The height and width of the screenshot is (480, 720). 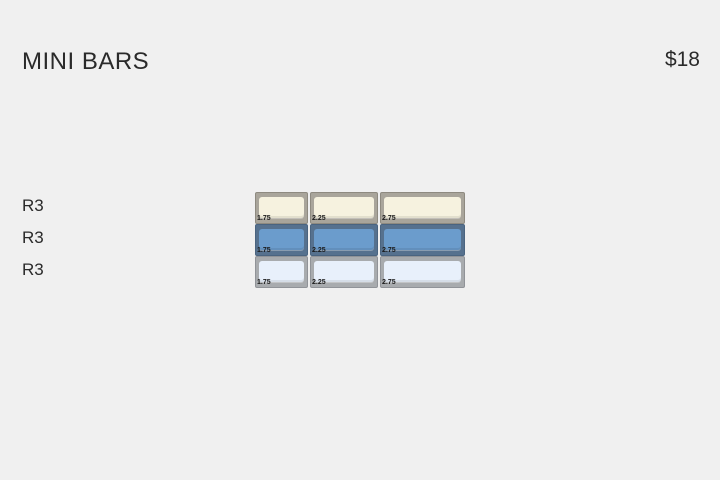 I want to click on row-labels: R3 R3 R3, so click(x=33, y=242).